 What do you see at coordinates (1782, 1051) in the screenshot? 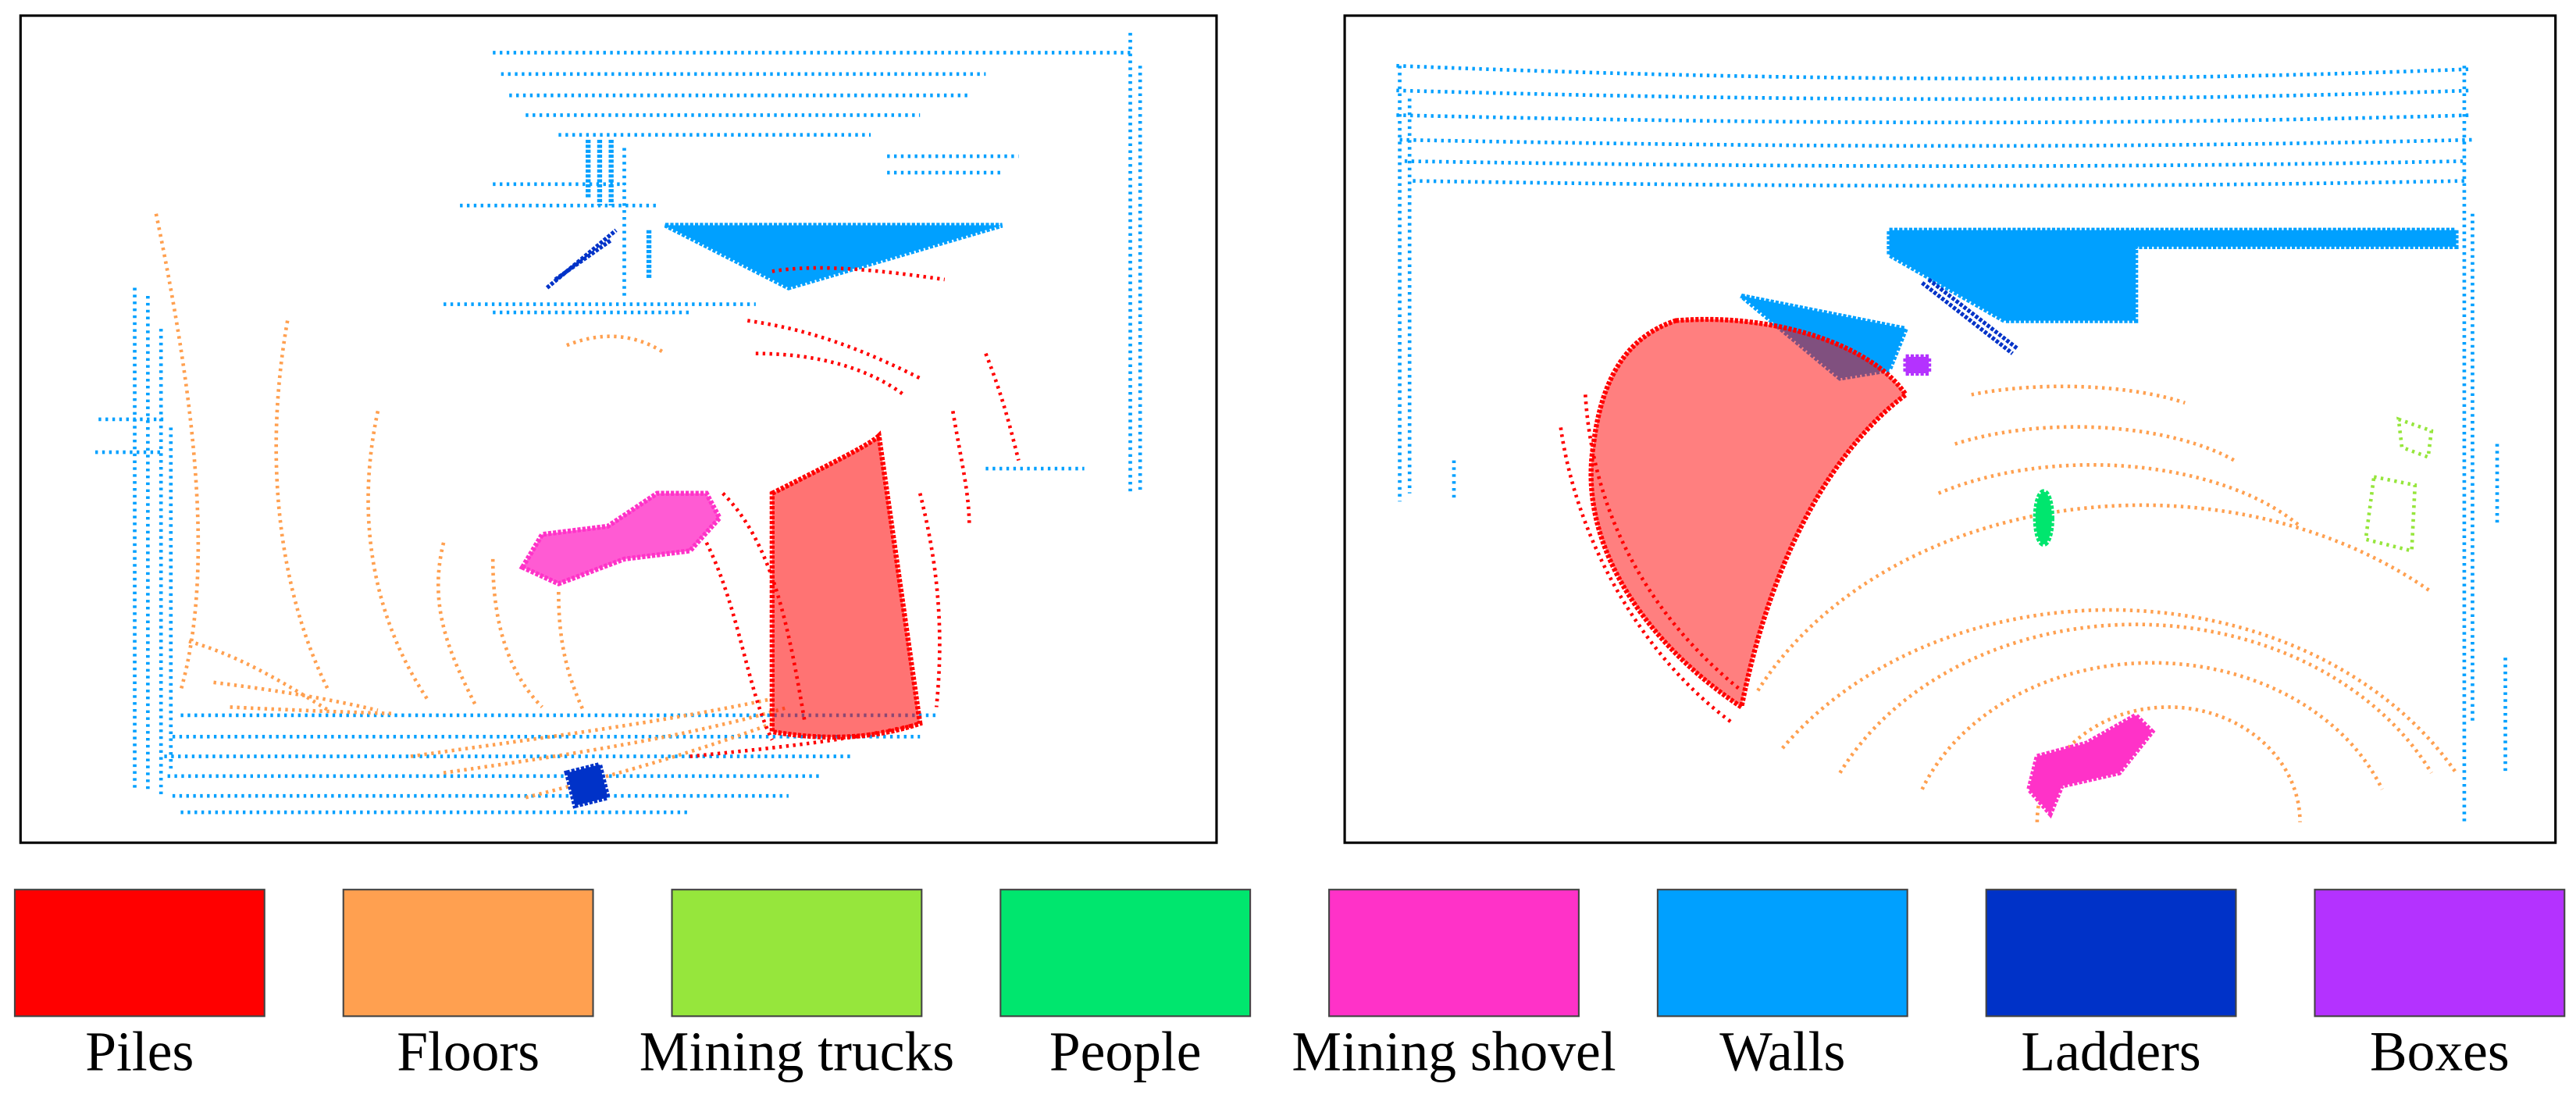
I see `legend-label: Walls` at bounding box center [1782, 1051].